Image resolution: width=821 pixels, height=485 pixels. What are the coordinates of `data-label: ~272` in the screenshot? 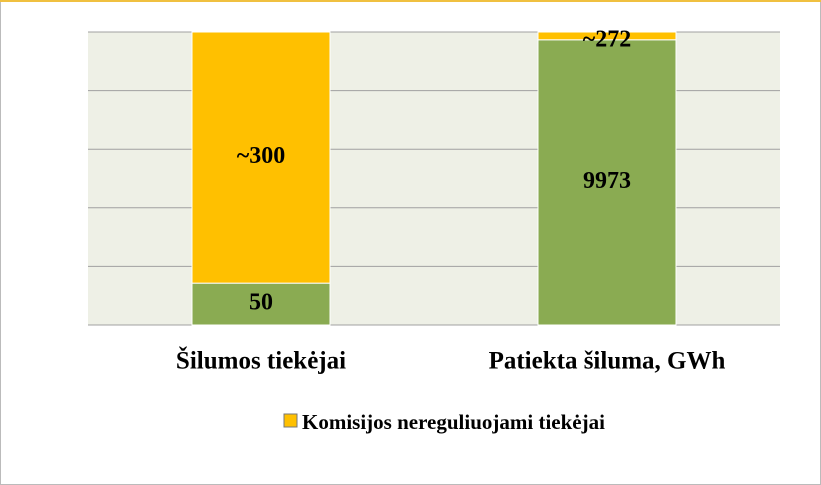 It's located at (607, 40).